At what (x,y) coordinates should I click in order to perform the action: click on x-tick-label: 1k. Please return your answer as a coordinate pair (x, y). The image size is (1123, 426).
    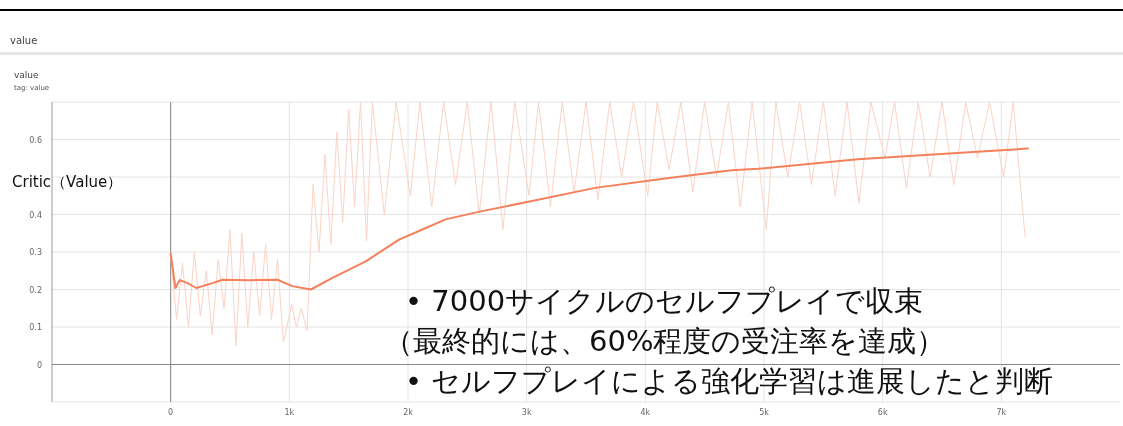
    Looking at the image, I should click on (289, 412).